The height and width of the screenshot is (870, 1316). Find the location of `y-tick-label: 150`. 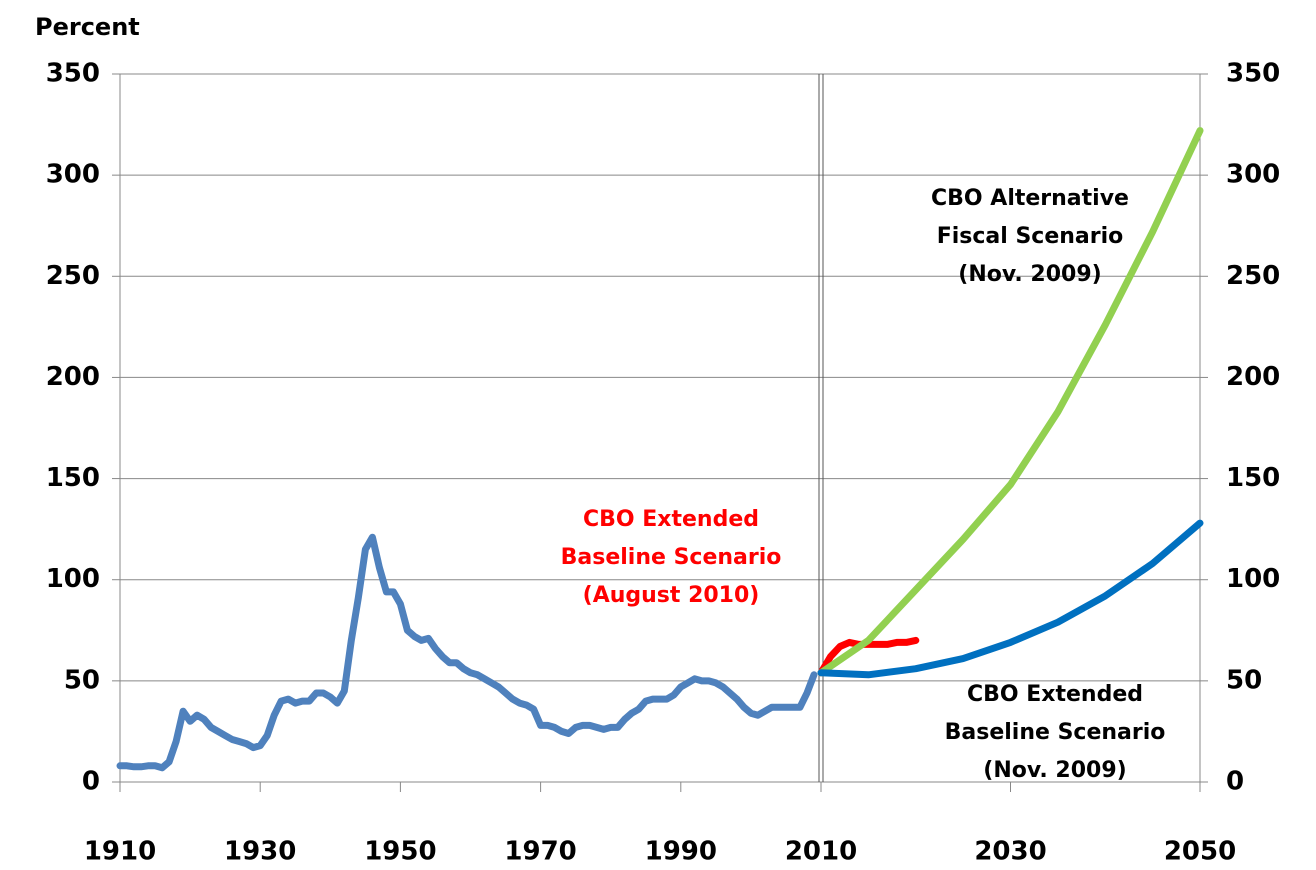

y-tick-label: 150 is located at coordinates (73, 478).